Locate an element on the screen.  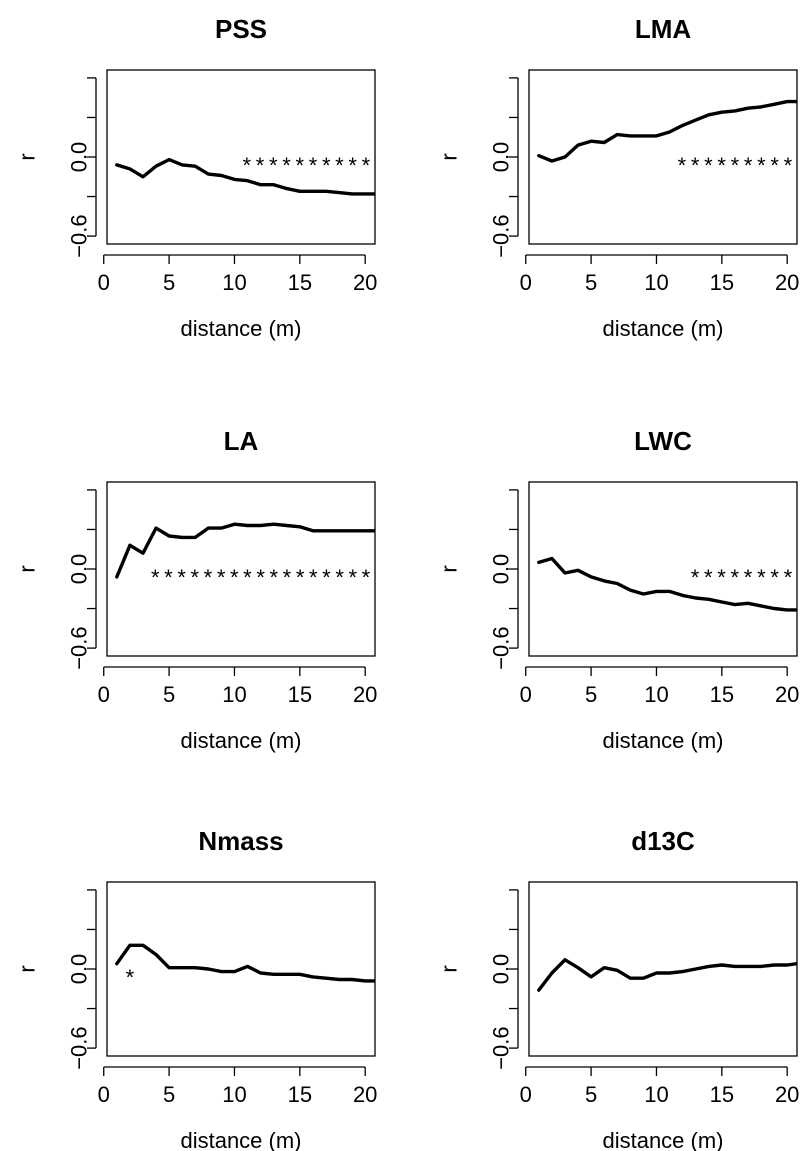
significance-stars: ********* is located at coordinates (735, 165).